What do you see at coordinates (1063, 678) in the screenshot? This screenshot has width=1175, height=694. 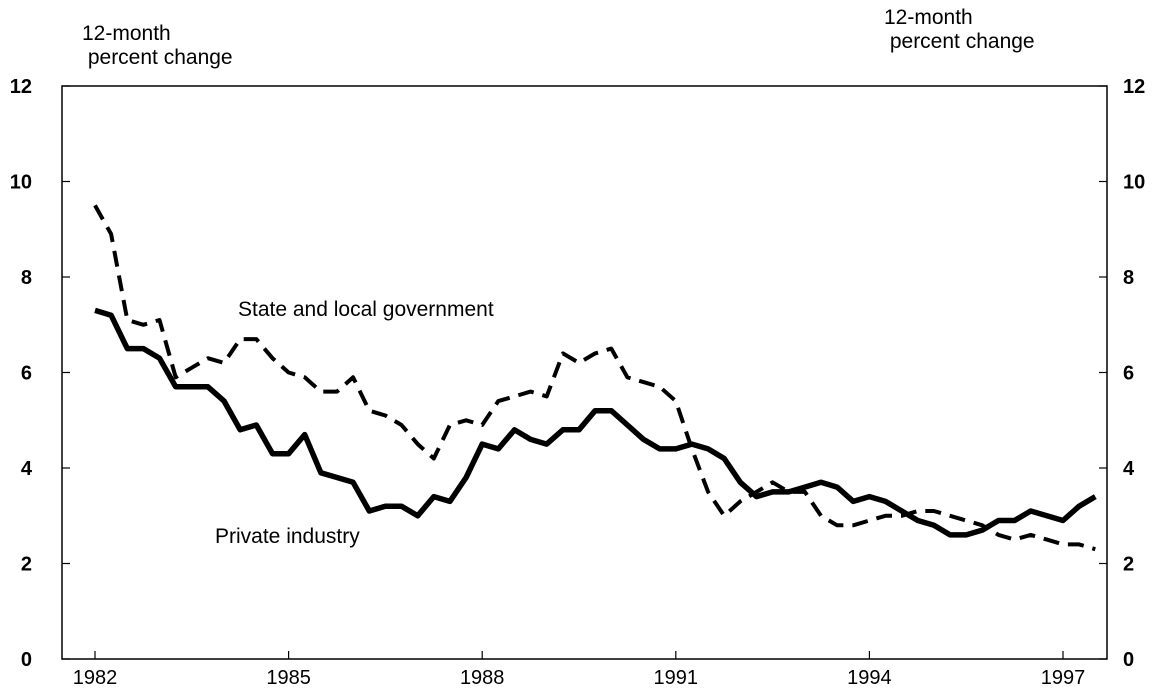 I see `x-tick-label: 1997` at bounding box center [1063, 678].